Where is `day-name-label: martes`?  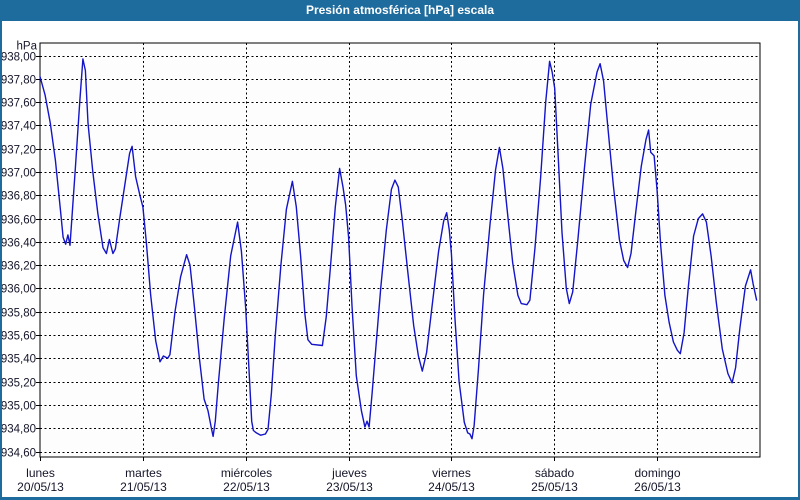
day-name-label: martes is located at coordinates (143, 473).